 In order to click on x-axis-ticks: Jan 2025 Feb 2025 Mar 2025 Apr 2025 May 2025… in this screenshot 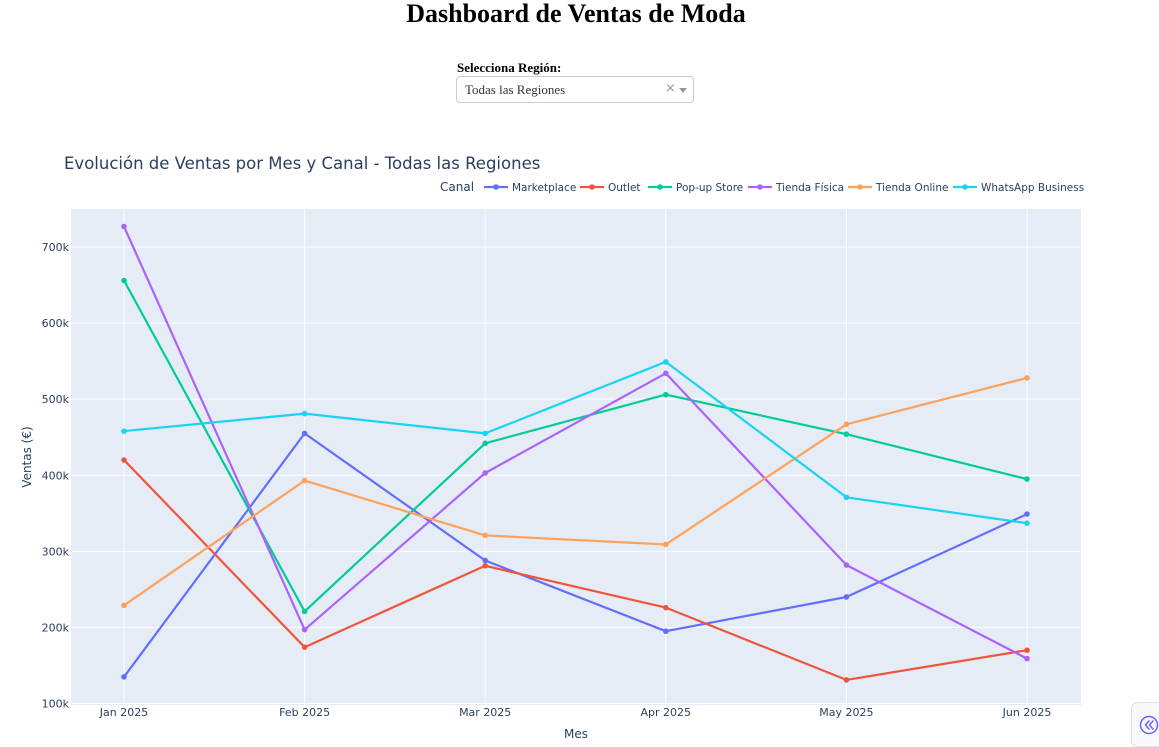, I will do `click(575, 712)`.